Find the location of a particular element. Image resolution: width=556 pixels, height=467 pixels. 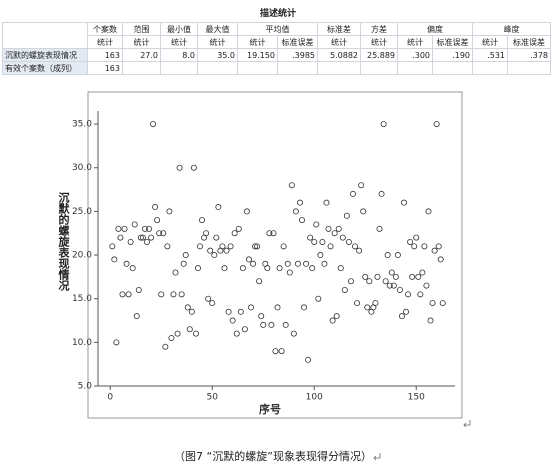

column-header: 最大值 is located at coordinates (217, 29).